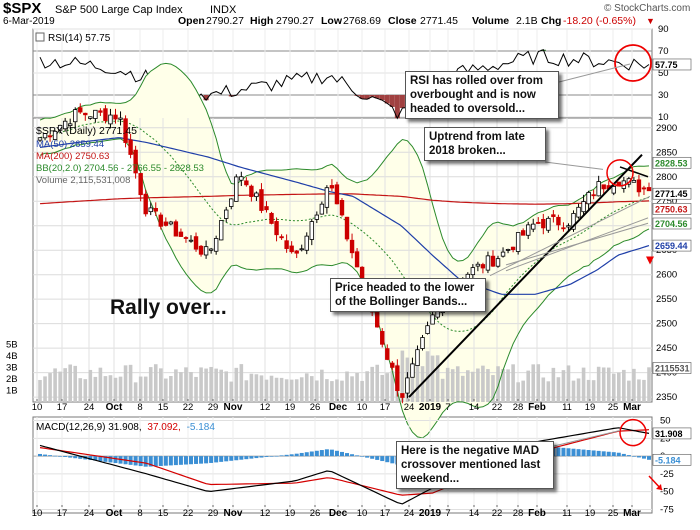  Describe the element at coordinates (665, 421) in the screenshot. I see `macd-y-tick: 50` at that location.